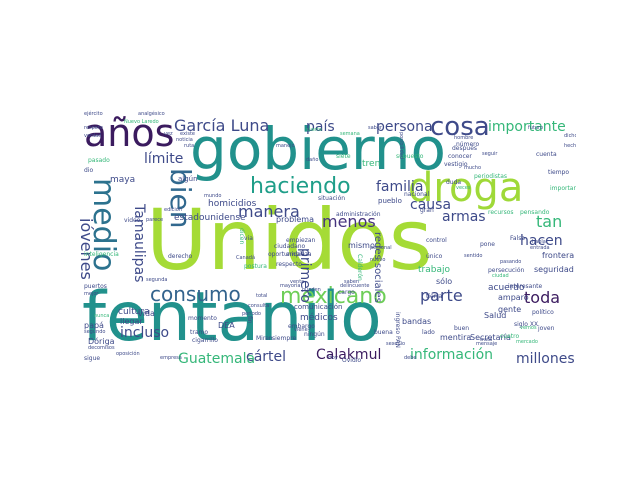  I want to click on cloud-word: segundo, so click(95, 332).